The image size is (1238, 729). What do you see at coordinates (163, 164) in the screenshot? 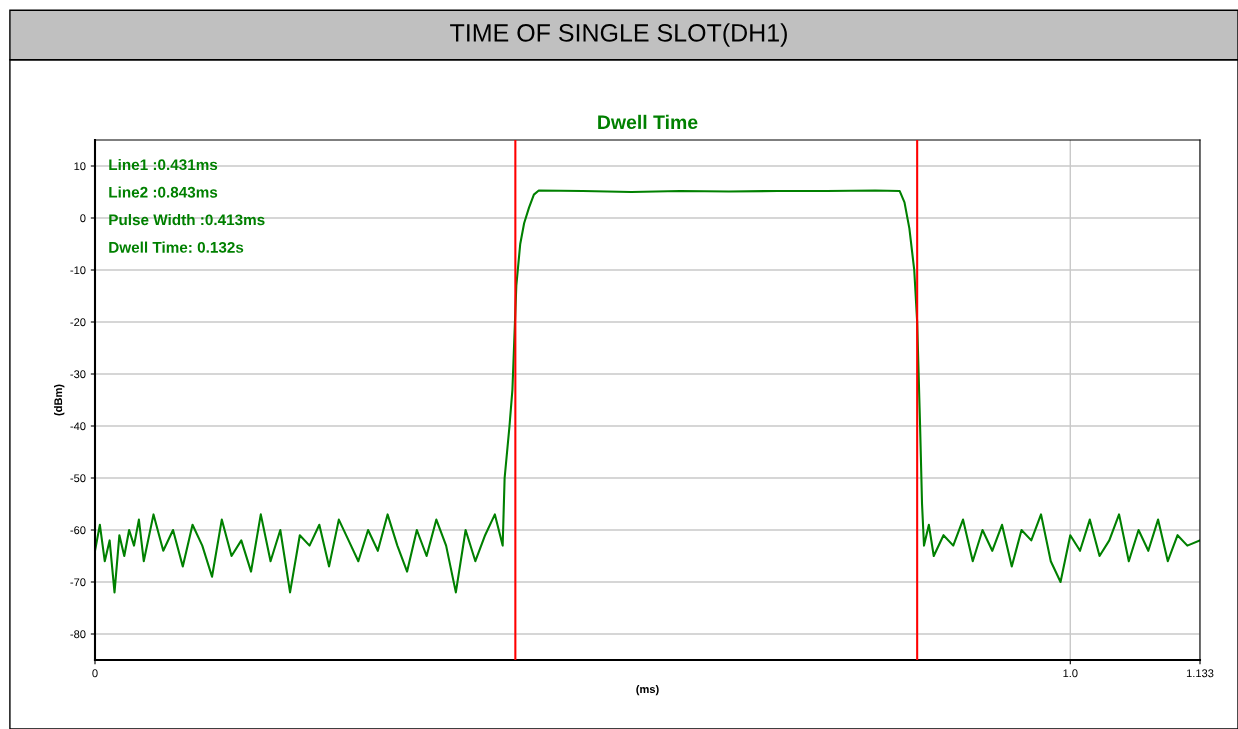
I see `annotation: Line1 :0.431ms` at bounding box center [163, 164].